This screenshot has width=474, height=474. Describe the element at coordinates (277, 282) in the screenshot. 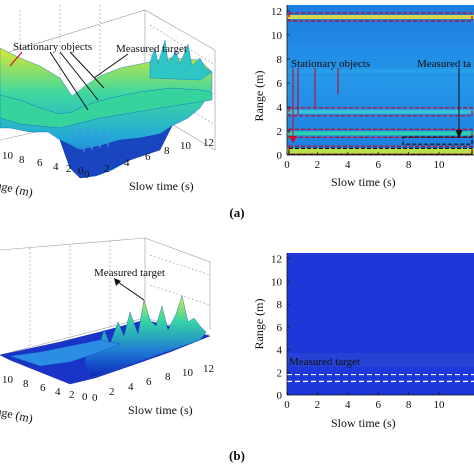

I see `heatmap-b-ytick-label: 10` at that location.